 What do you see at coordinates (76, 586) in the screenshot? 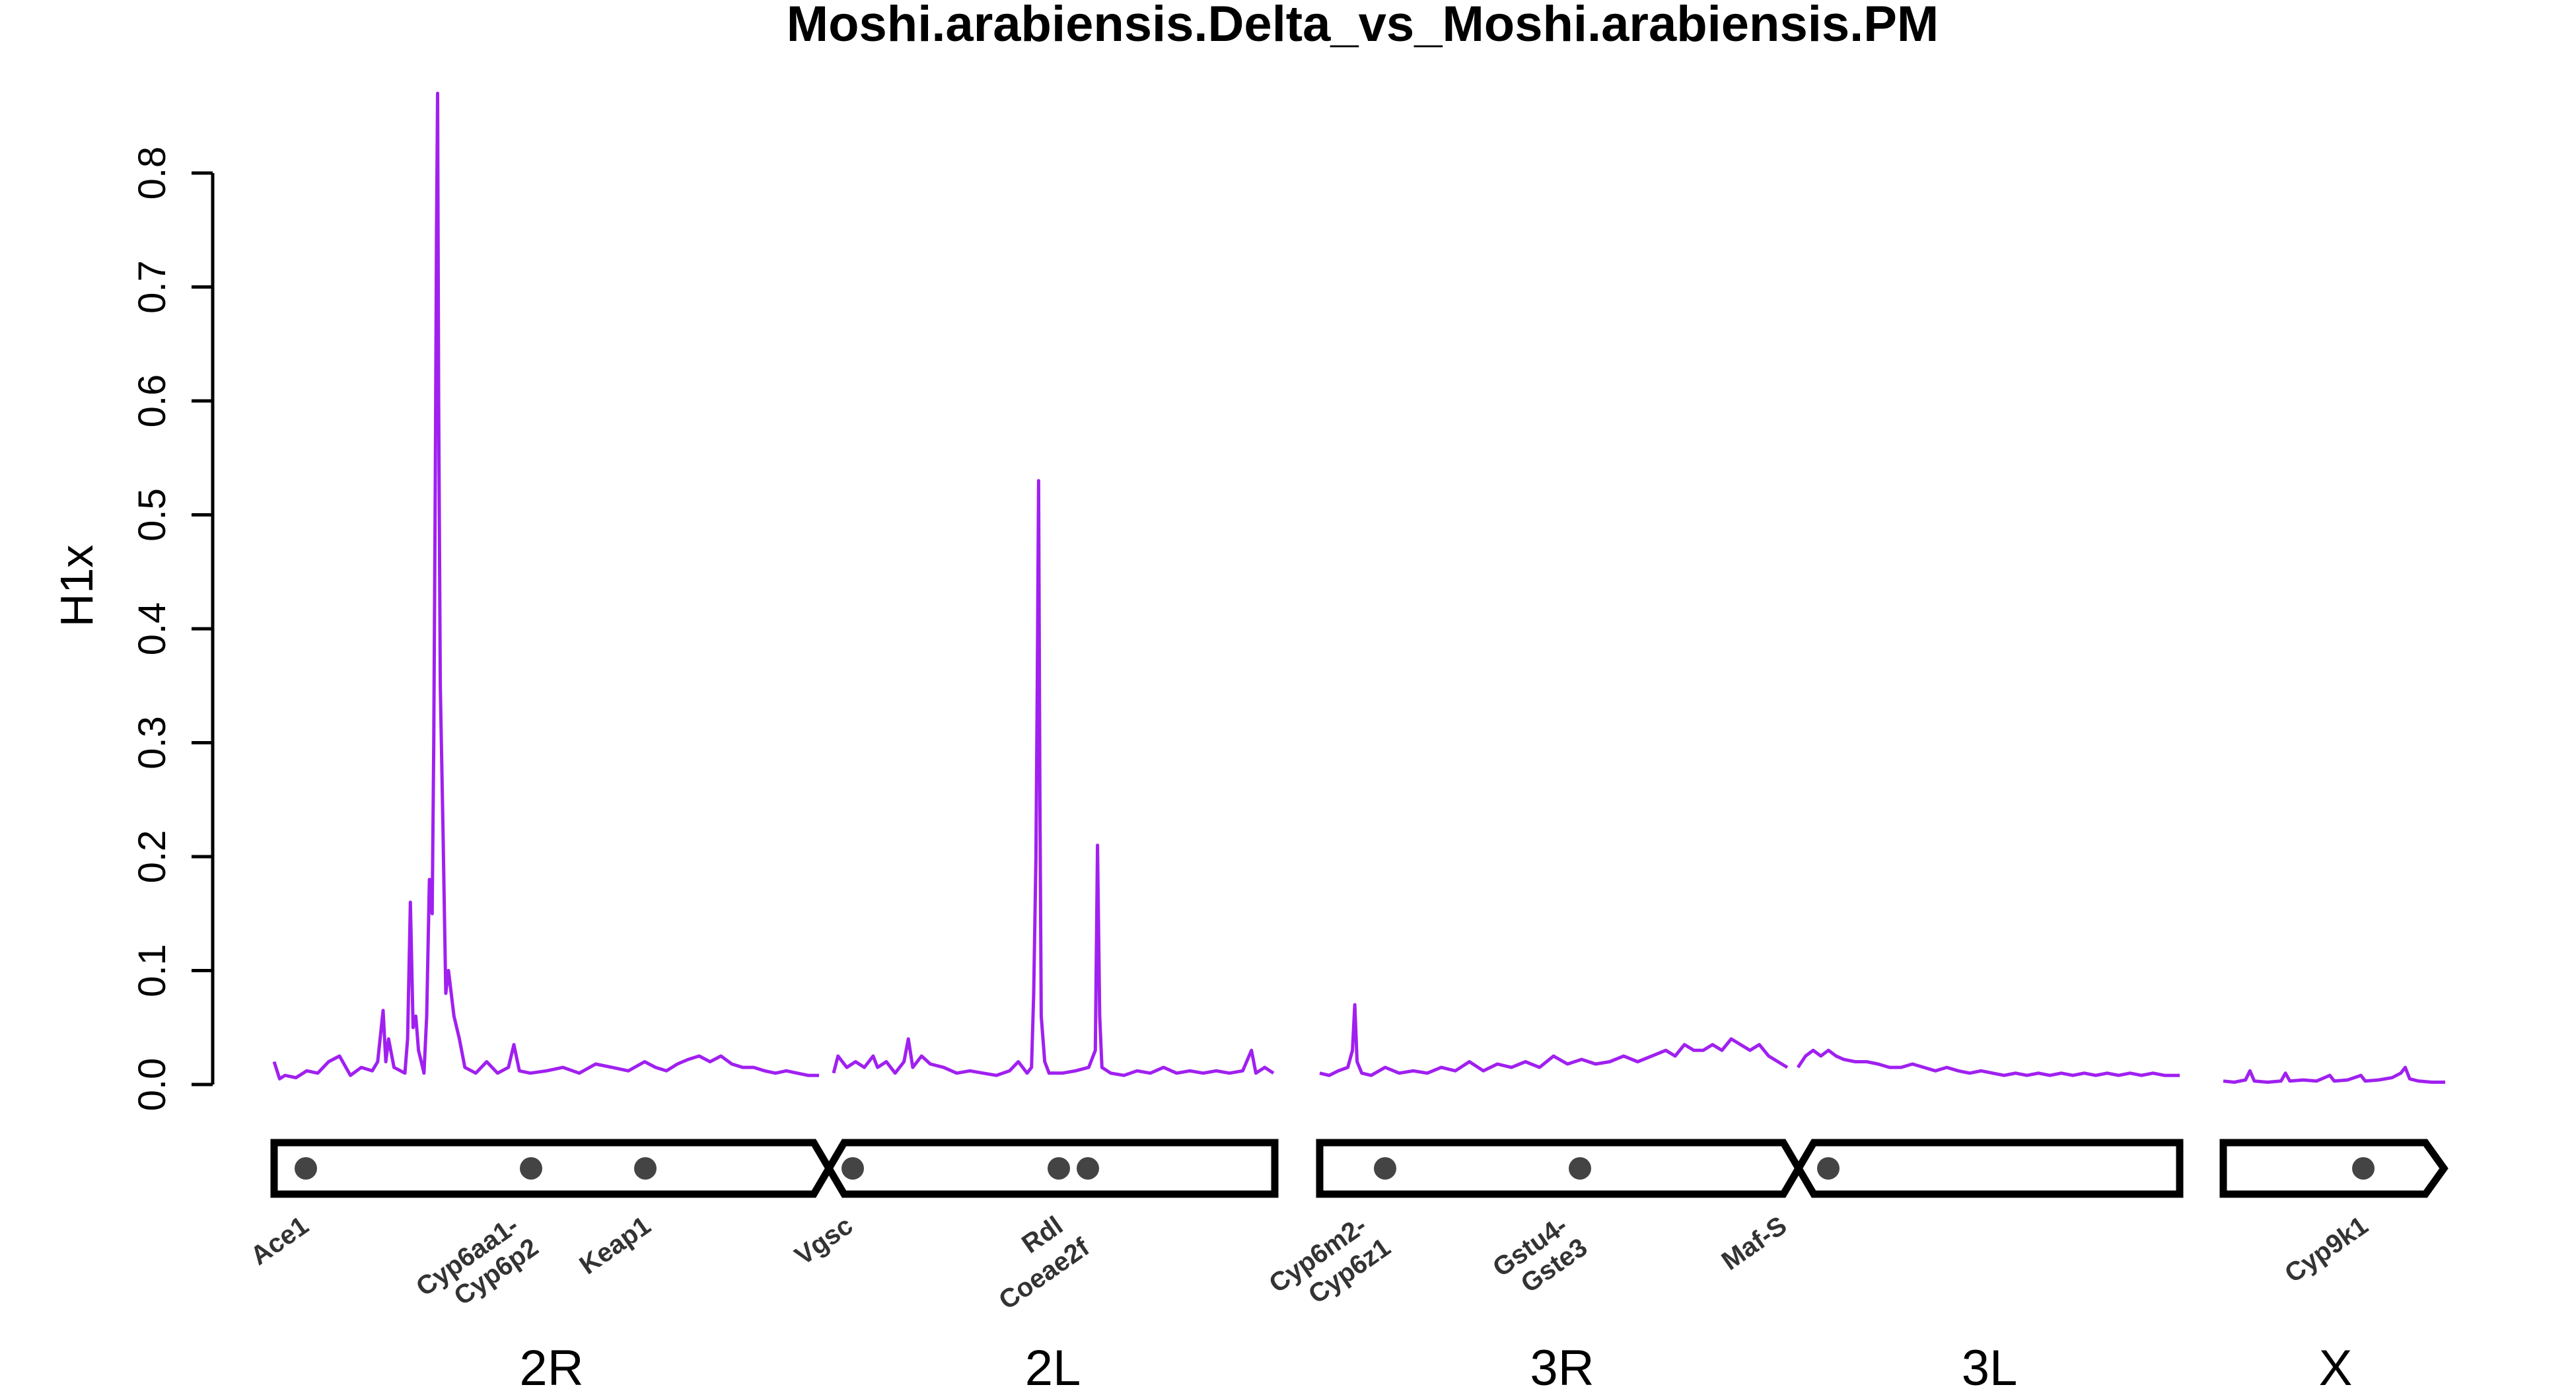
I see `y-axis-label: H1x` at bounding box center [76, 586].